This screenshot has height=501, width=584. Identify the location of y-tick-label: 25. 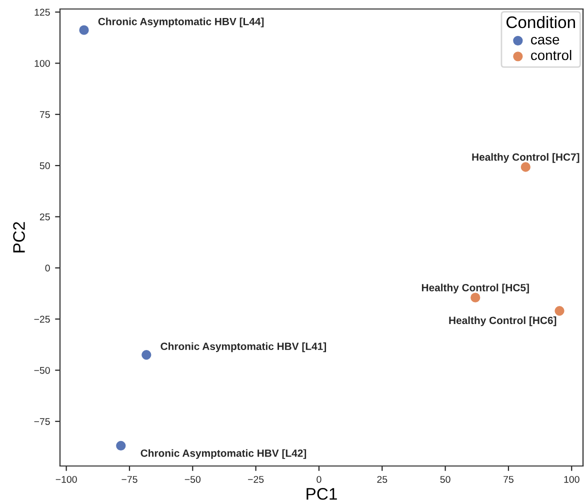
(45, 216).